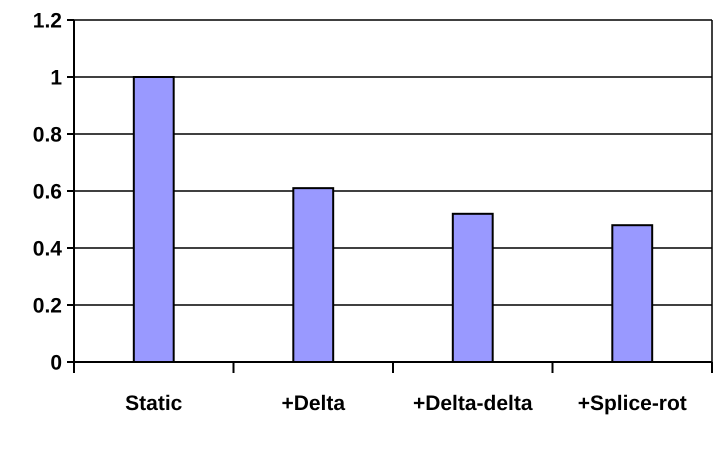 This screenshot has width=720, height=470. I want to click on y-tick-label: 0.2, so click(47, 306).